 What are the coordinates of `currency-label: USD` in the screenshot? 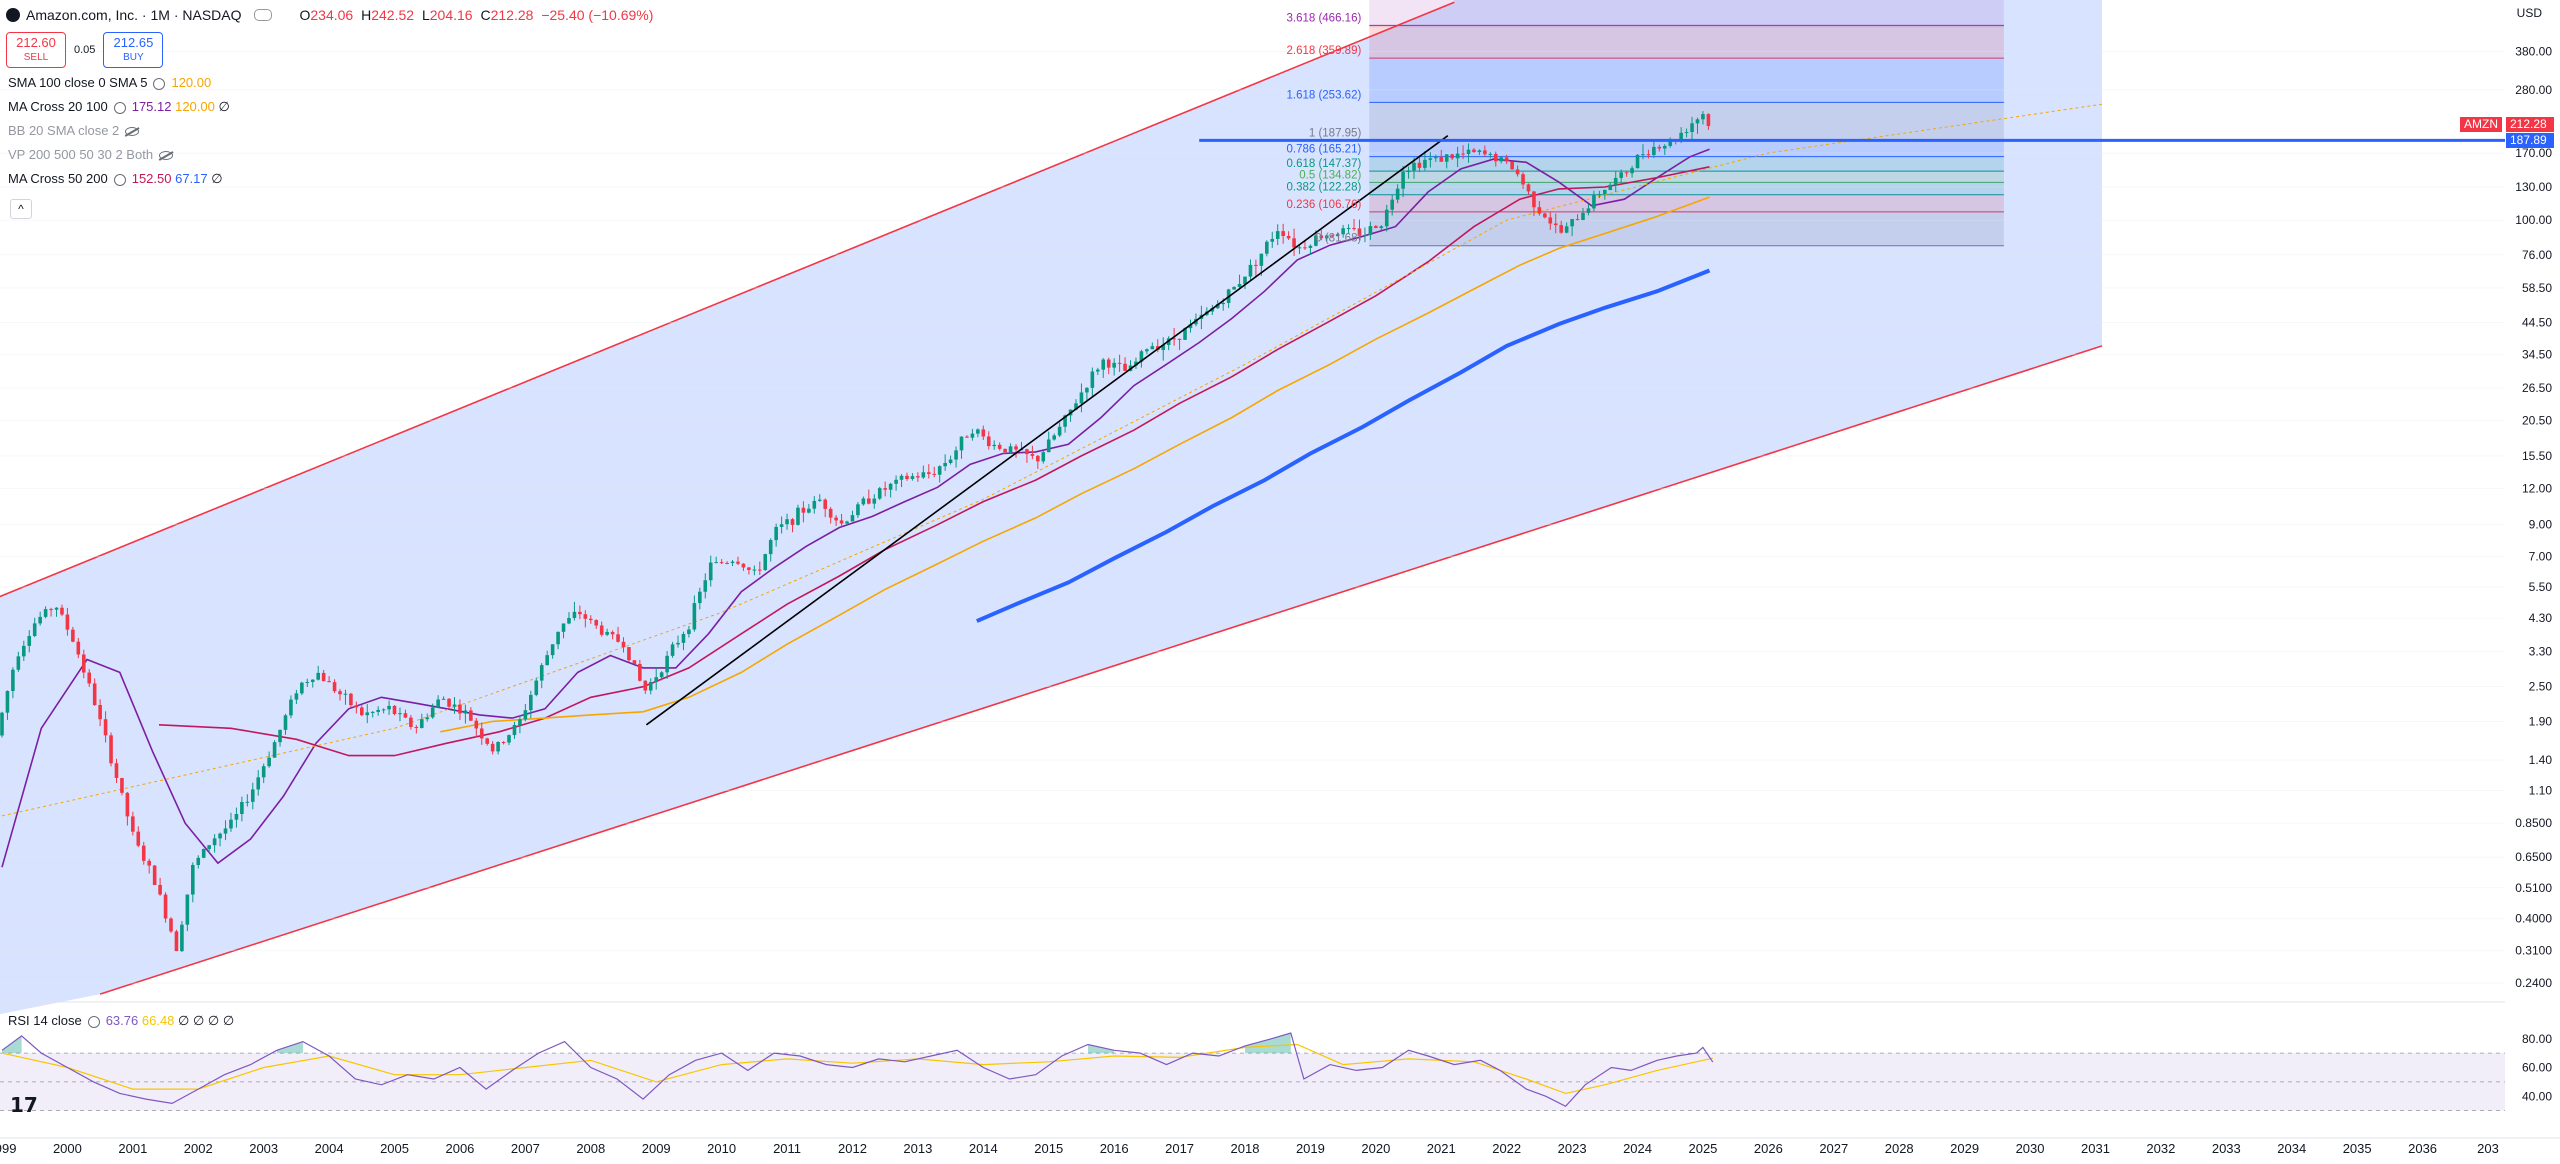 It's located at (2529, 13).